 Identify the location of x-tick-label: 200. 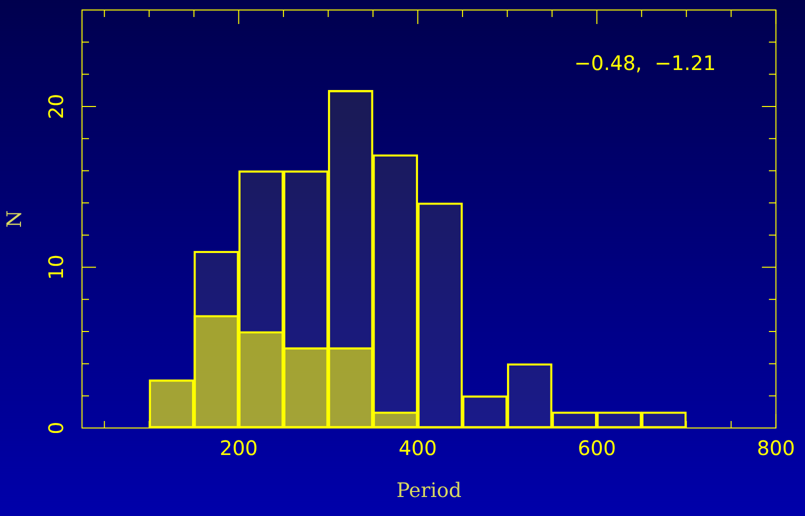
(239, 448).